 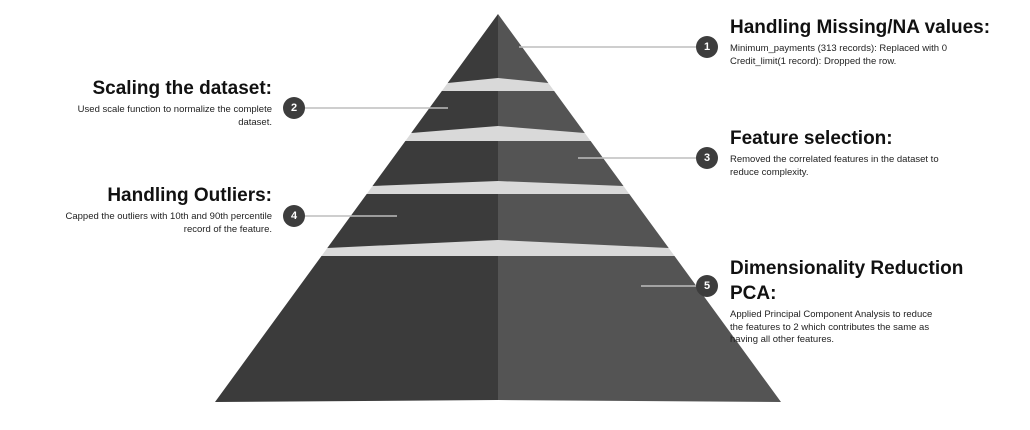 I want to click on pyramid-level-2-left-face, so click(x=454, y=112).